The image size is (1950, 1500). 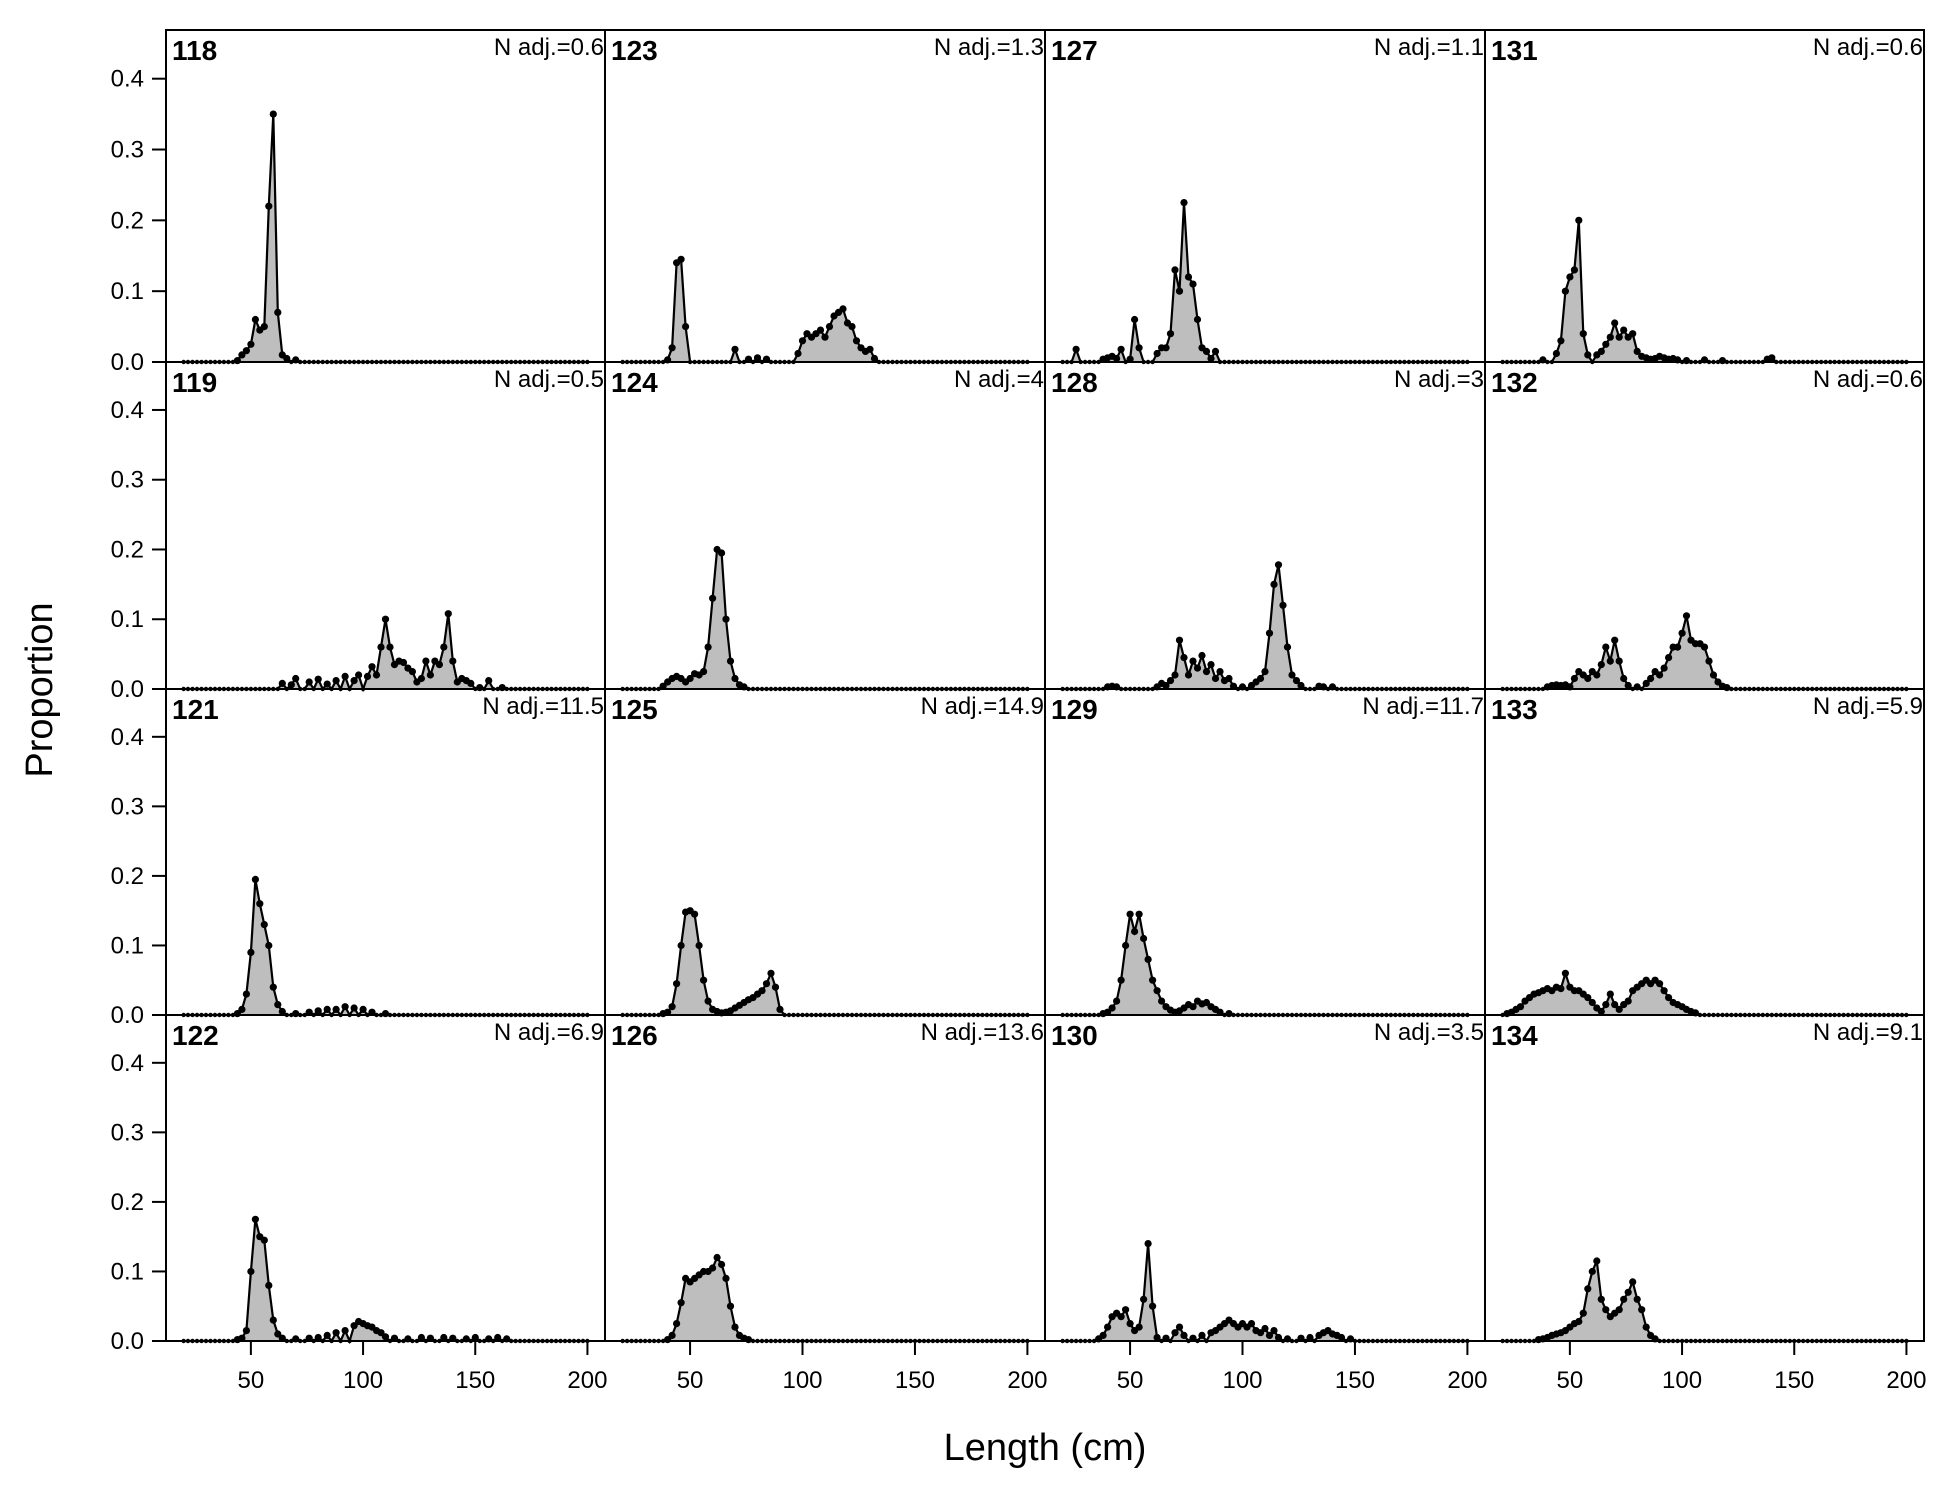 What do you see at coordinates (1868, 379) in the screenshot?
I see `n-adj-label: N adj.=0.6` at bounding box center [1868, 379].